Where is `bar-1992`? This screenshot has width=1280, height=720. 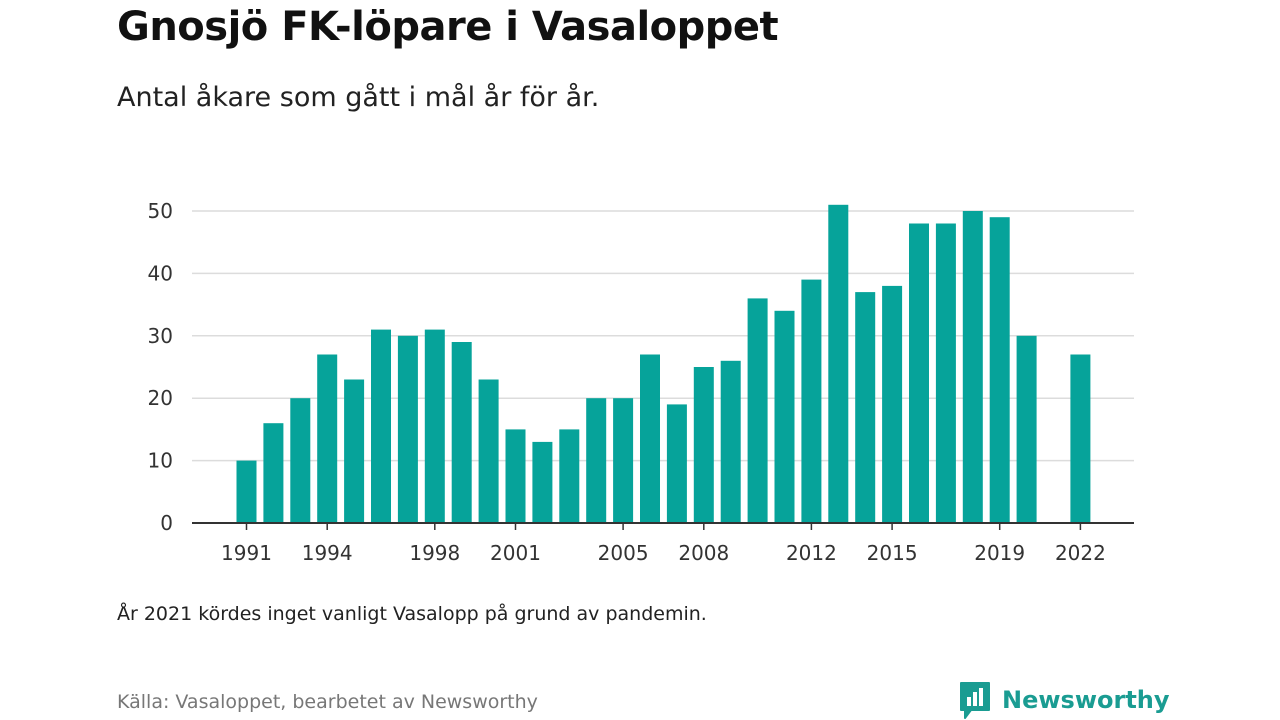
bar-1992 is located at coordinates (273, 473).